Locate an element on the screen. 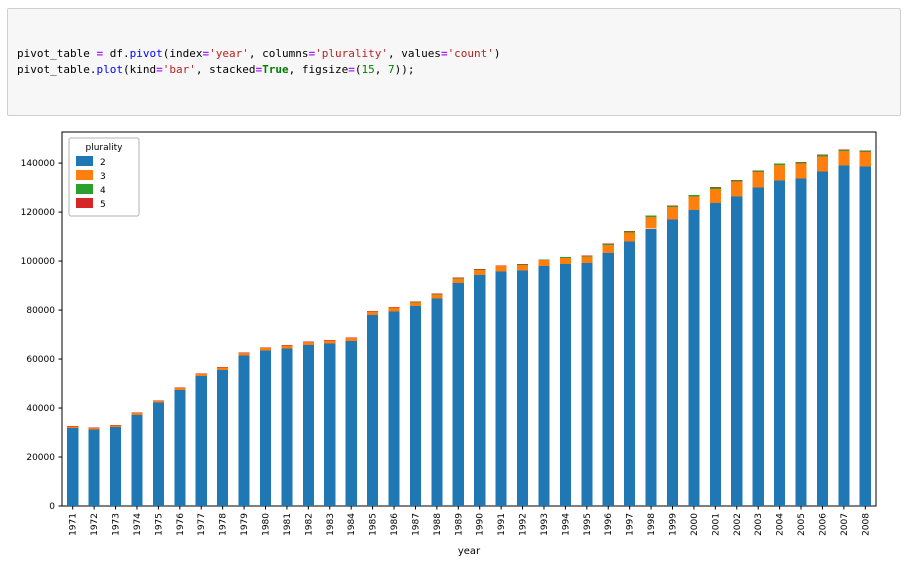  code-token: 'bar' is located at coordinates (179, 69).